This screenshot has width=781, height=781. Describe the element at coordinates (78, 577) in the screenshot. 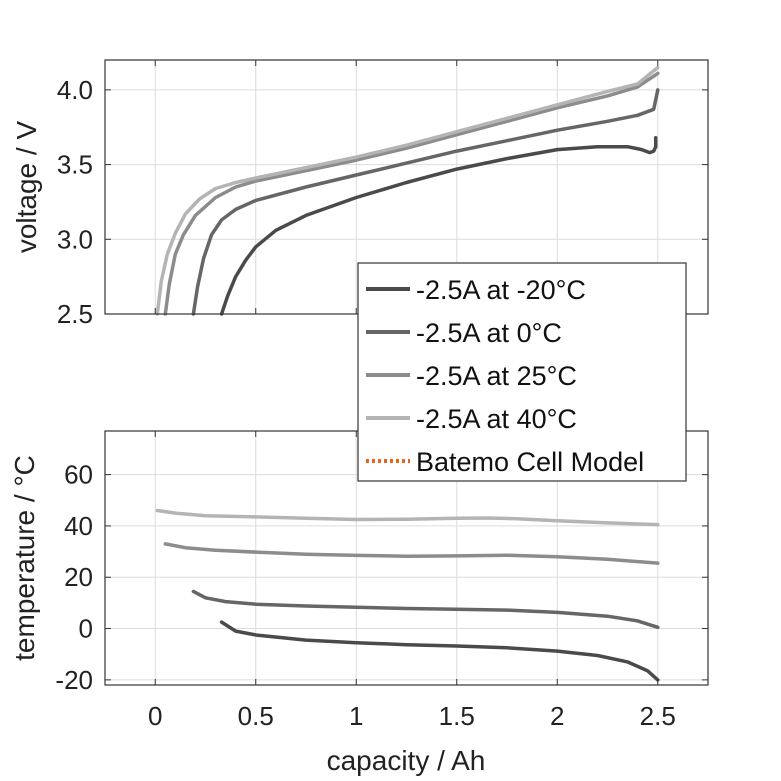

I see `y-tick-label: 20` at that location.